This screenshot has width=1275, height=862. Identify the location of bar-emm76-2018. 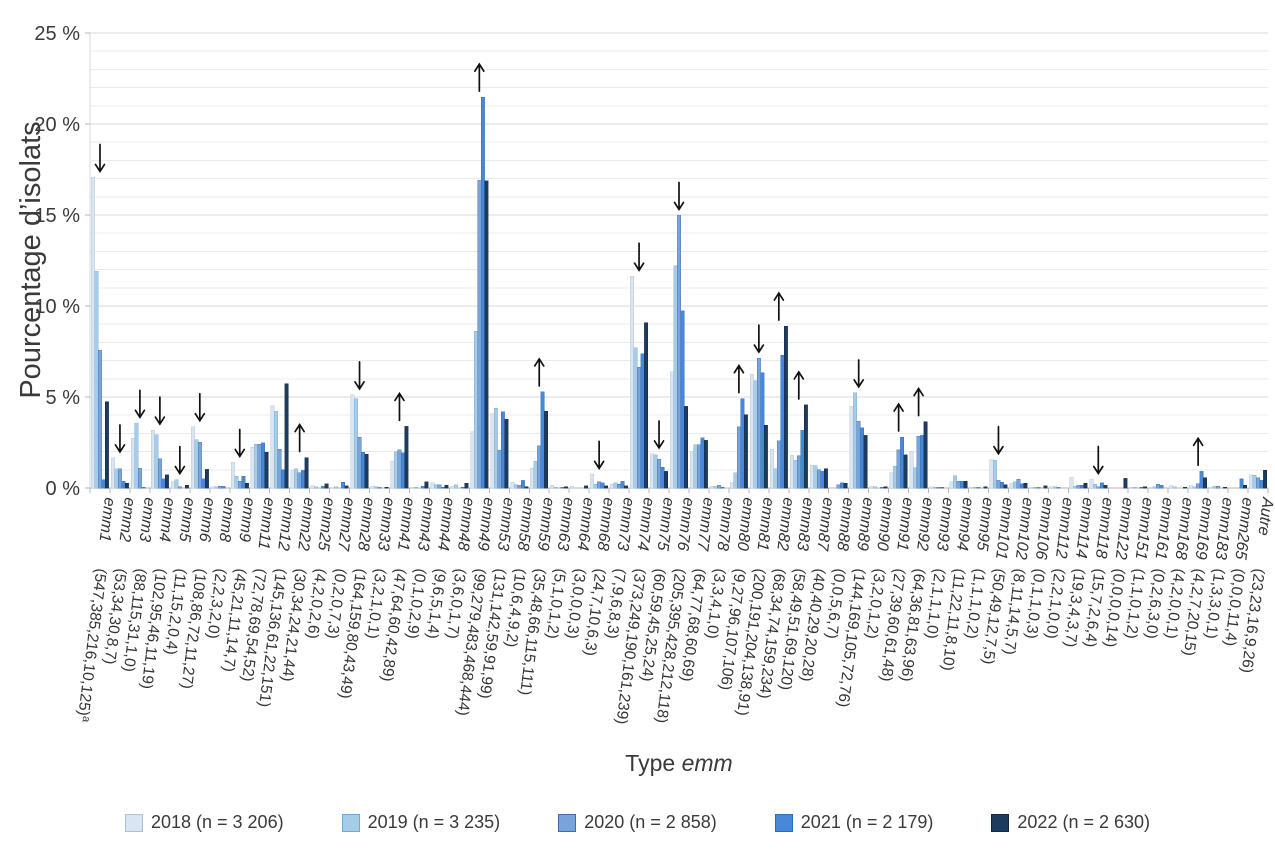
(672, 430).